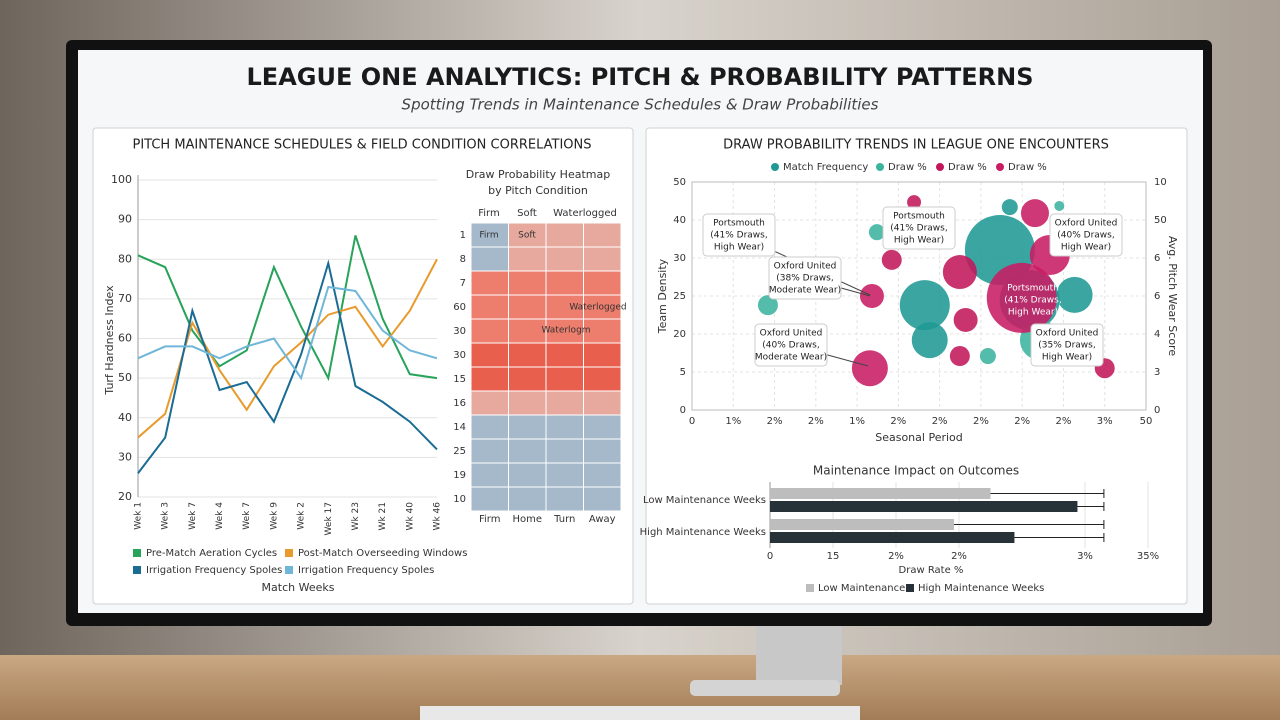  What do you see at coordinates (109, 340) in the screenshot?
I see `y-axis-label: Turf Hardness Index` at bounding box center [109, 340].